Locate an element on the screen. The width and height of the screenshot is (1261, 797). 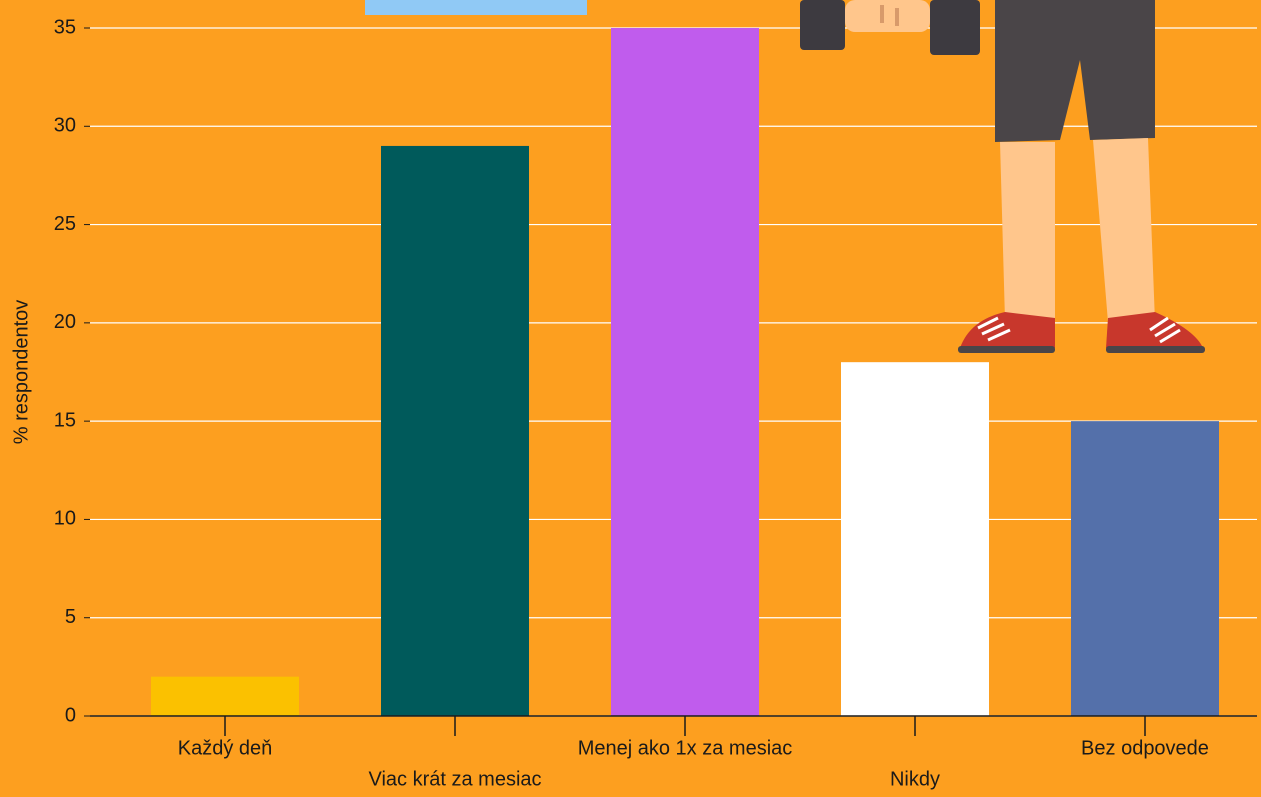
y-tick-label: 5 is located at coordinates (70, 617).